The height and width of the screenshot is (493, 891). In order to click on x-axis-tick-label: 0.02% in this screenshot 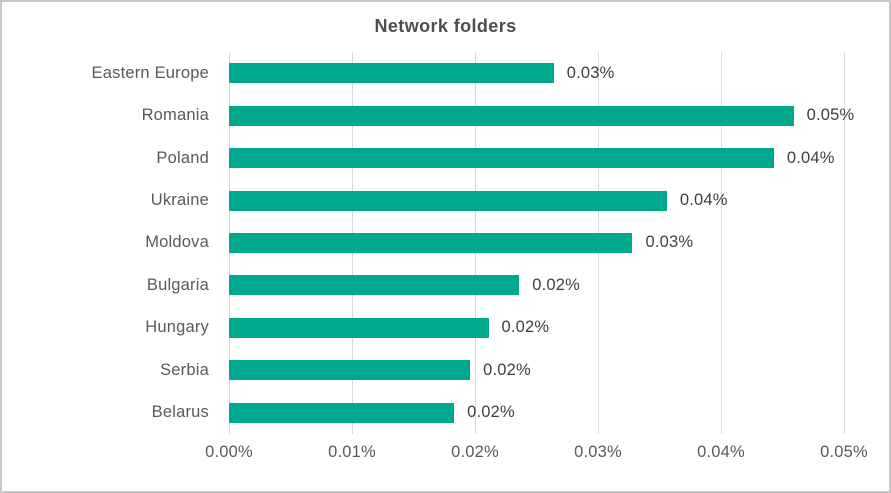, I will do `click(475, 452)`.